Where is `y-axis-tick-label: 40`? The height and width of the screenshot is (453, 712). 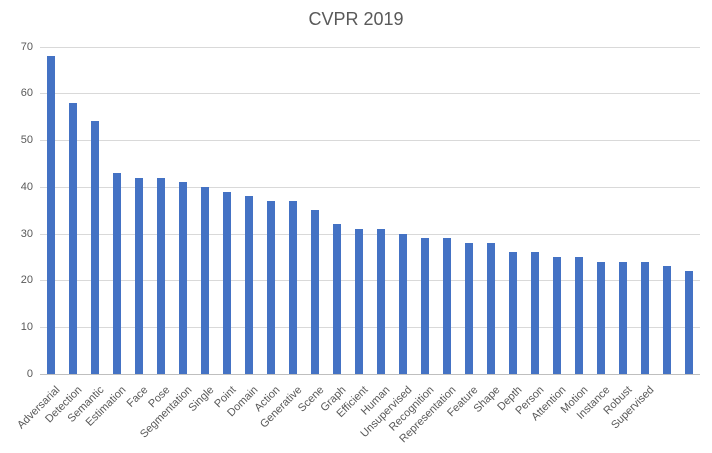
y-axis-tick-label: 40 is located at coordinates (26, 186).